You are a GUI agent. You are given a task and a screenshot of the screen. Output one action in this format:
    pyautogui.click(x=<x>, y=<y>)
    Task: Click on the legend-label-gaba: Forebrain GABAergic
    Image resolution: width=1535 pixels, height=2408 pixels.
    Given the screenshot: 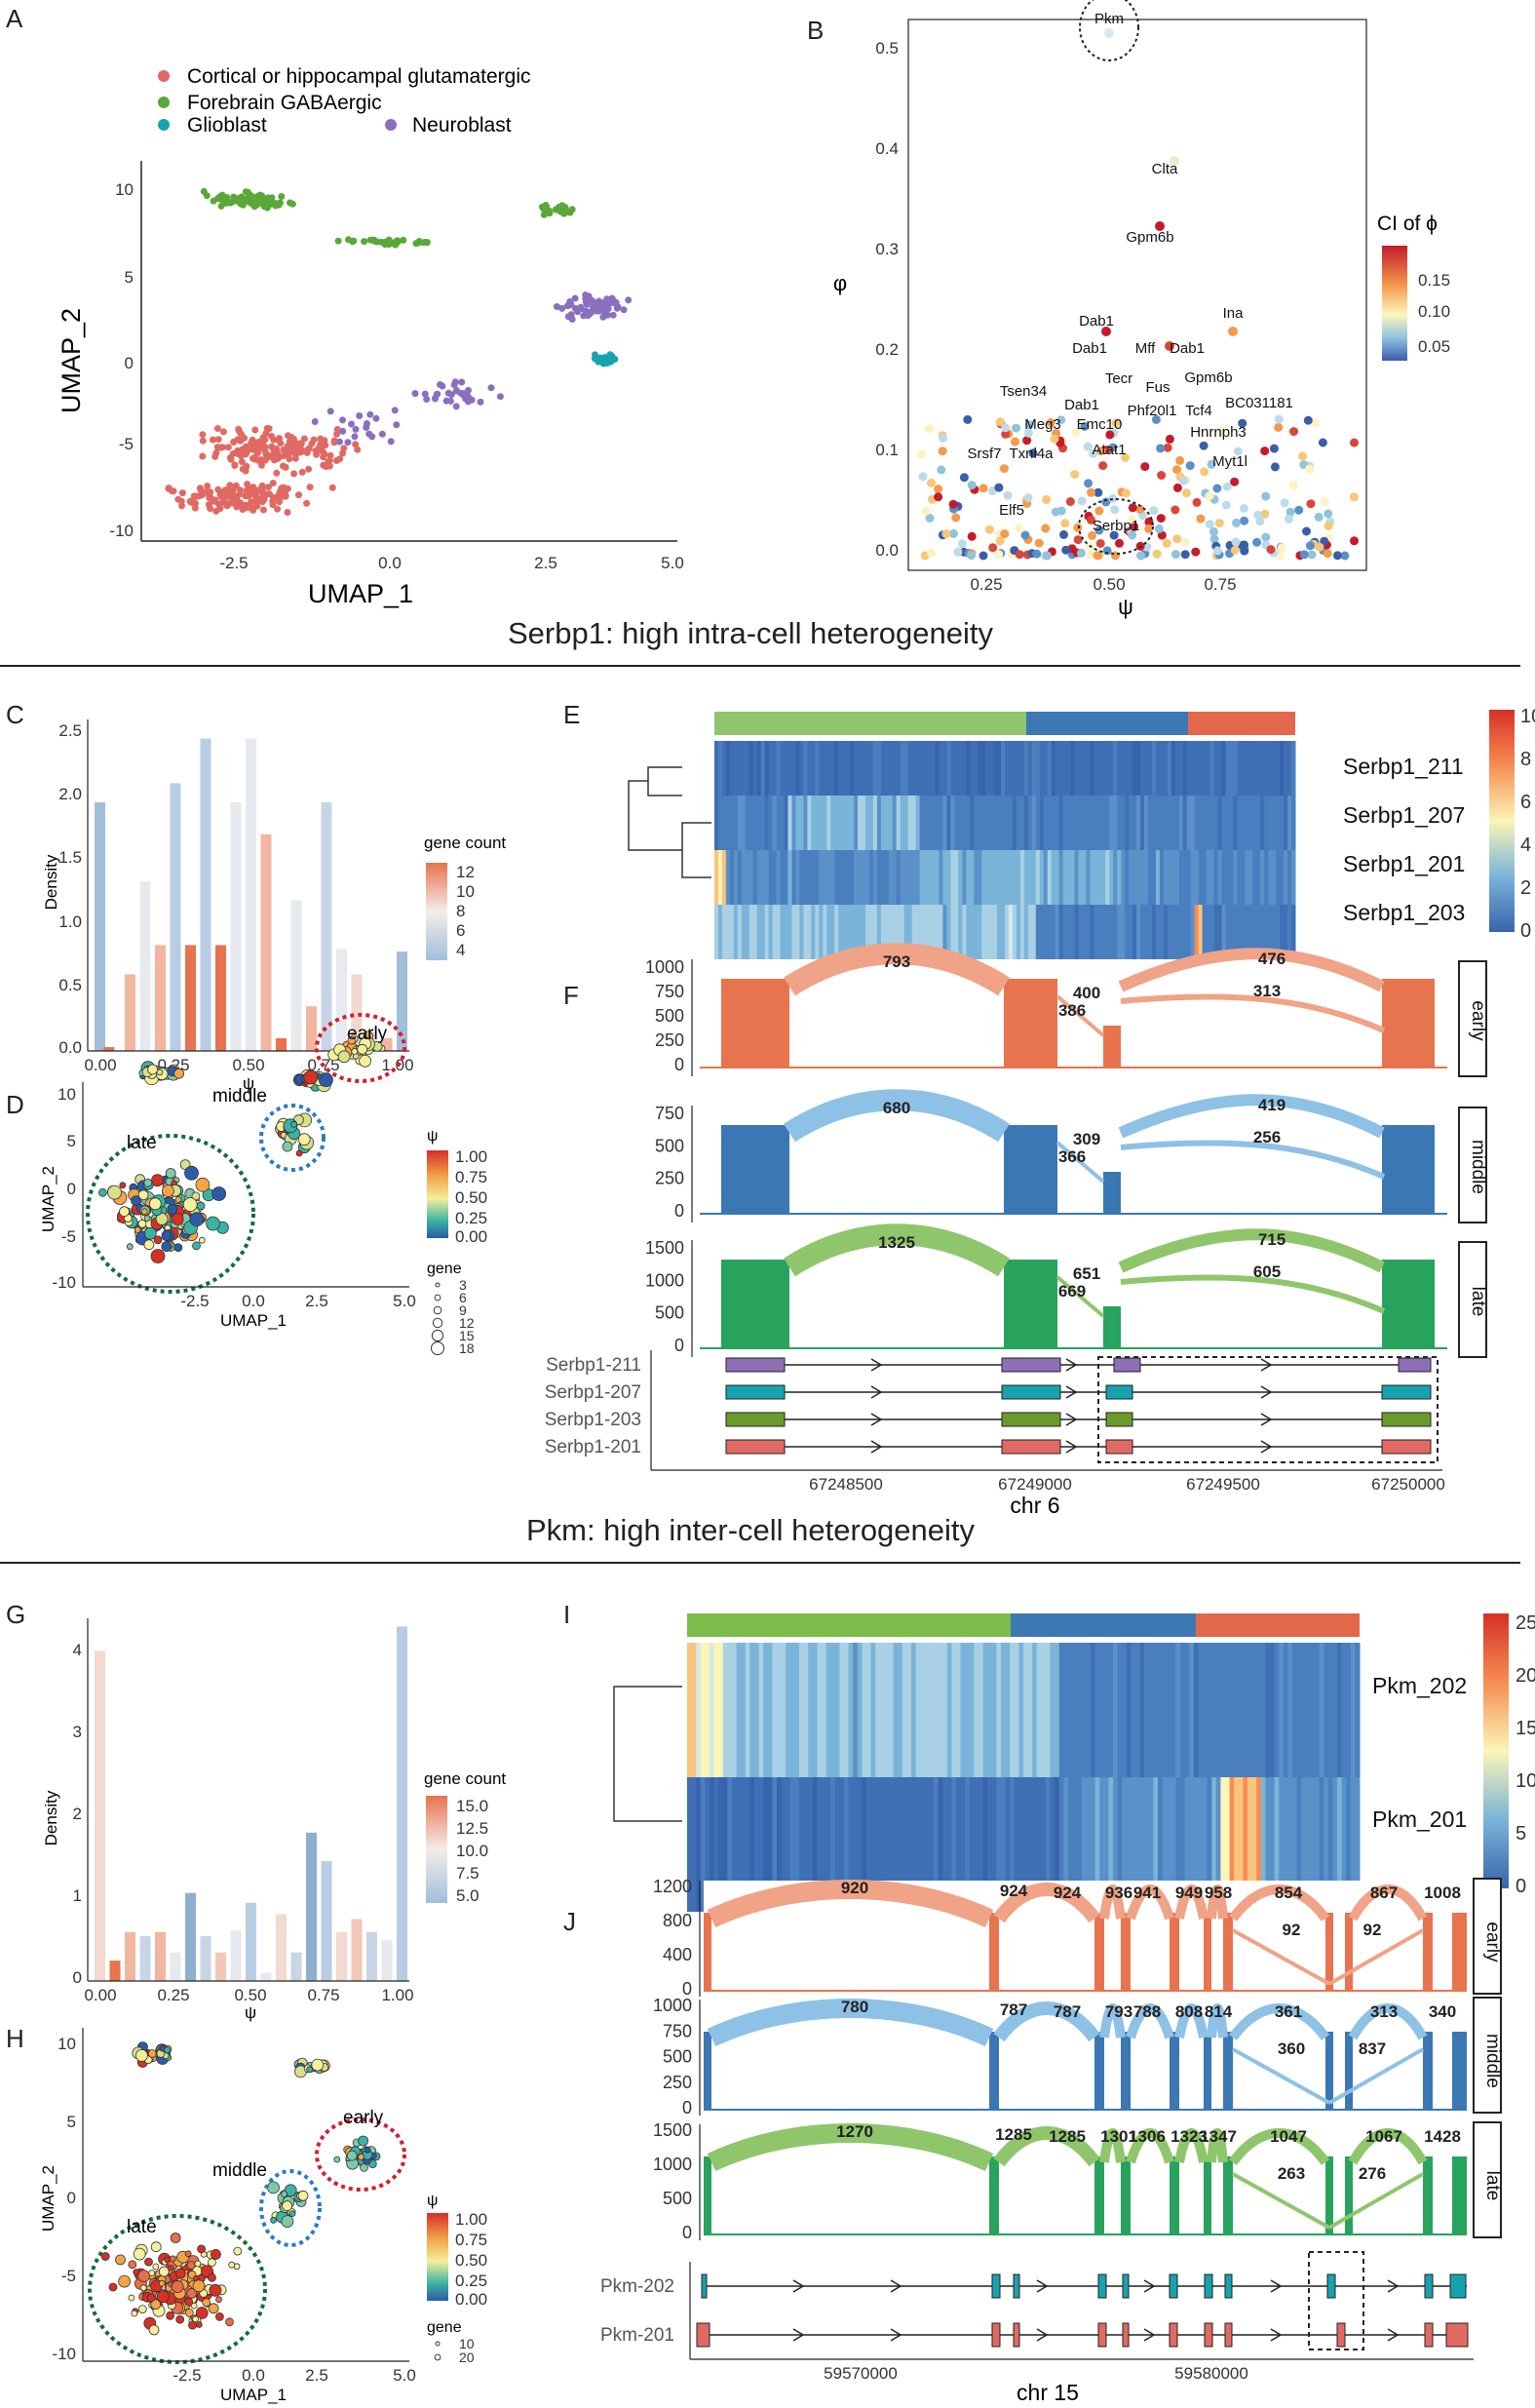 What is the action you would take?
    pyautogui.click(x=284, y=103)
    